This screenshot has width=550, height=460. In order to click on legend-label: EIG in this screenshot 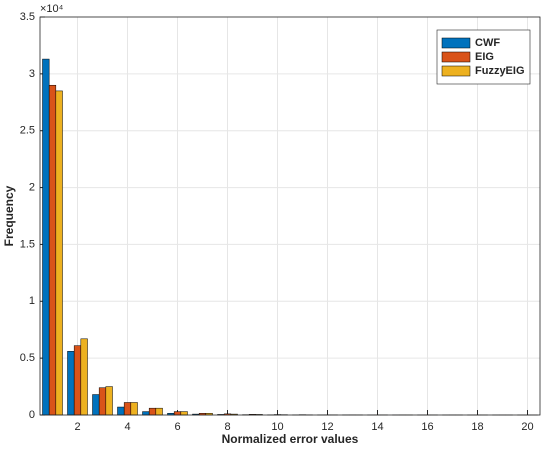, I will do `click(484, 57)`.